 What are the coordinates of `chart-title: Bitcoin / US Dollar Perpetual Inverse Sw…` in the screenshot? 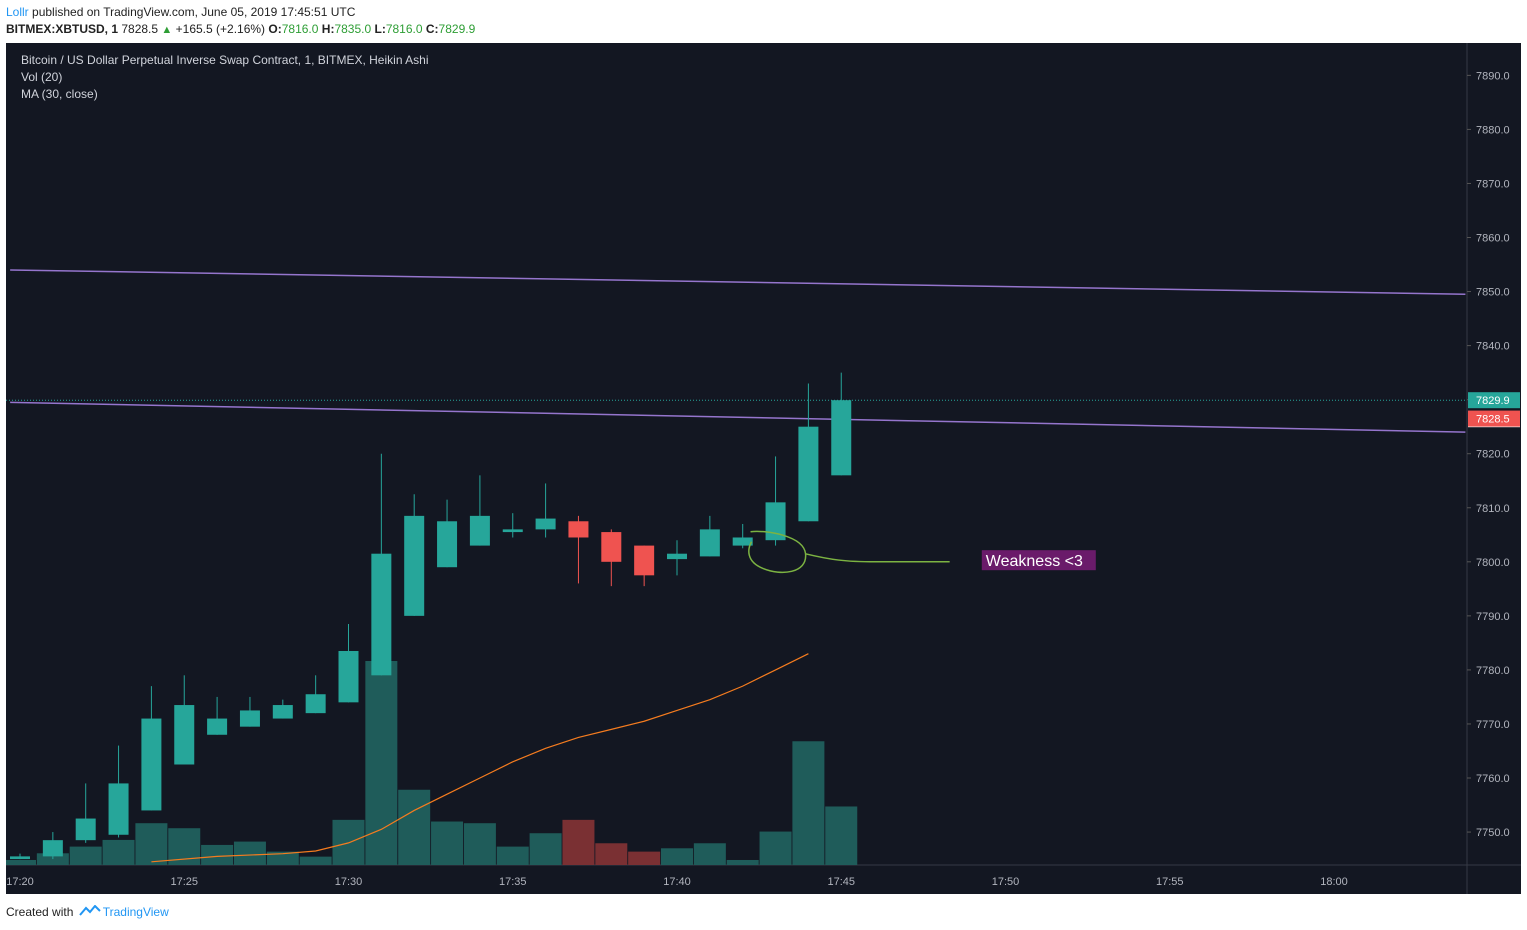 It's located at (225, 60).